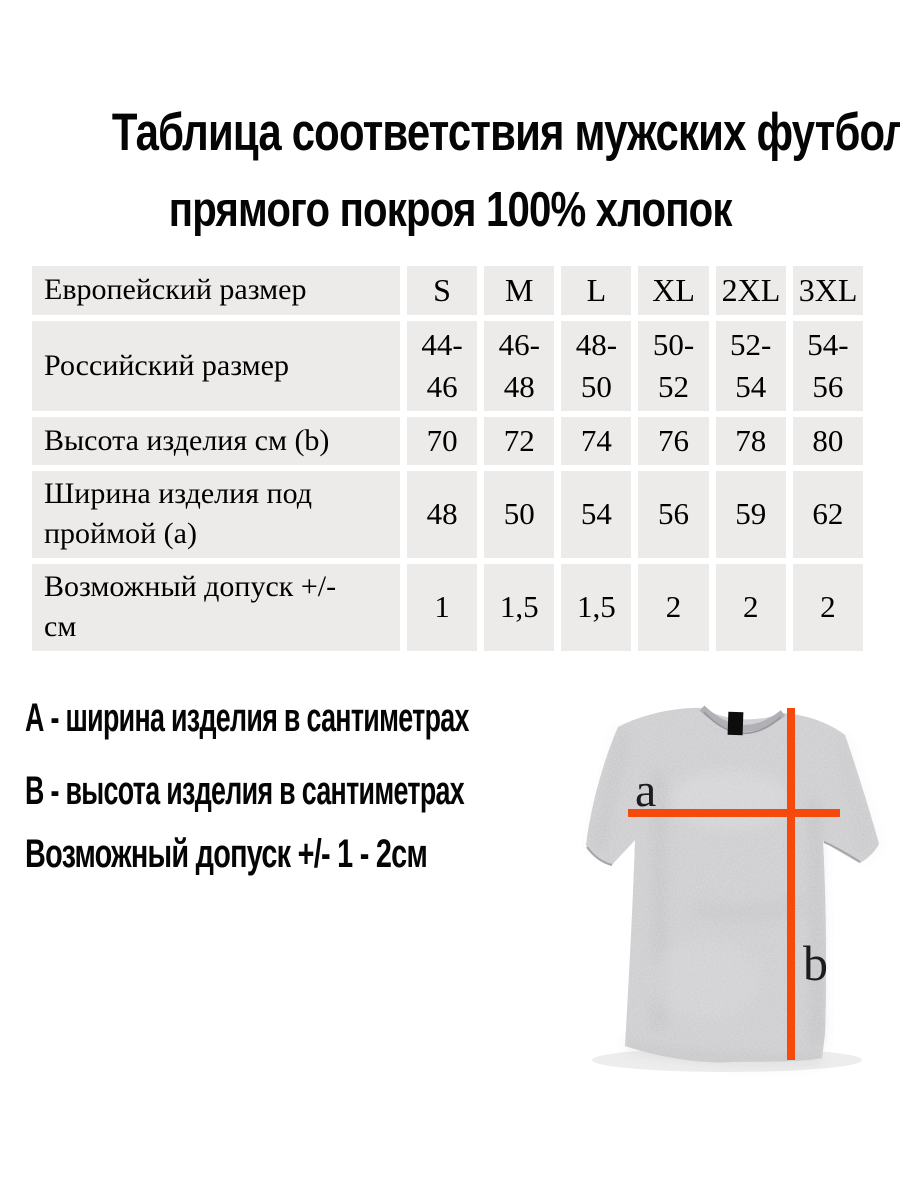  I want to click on measure-line-b, so click(791, 884).